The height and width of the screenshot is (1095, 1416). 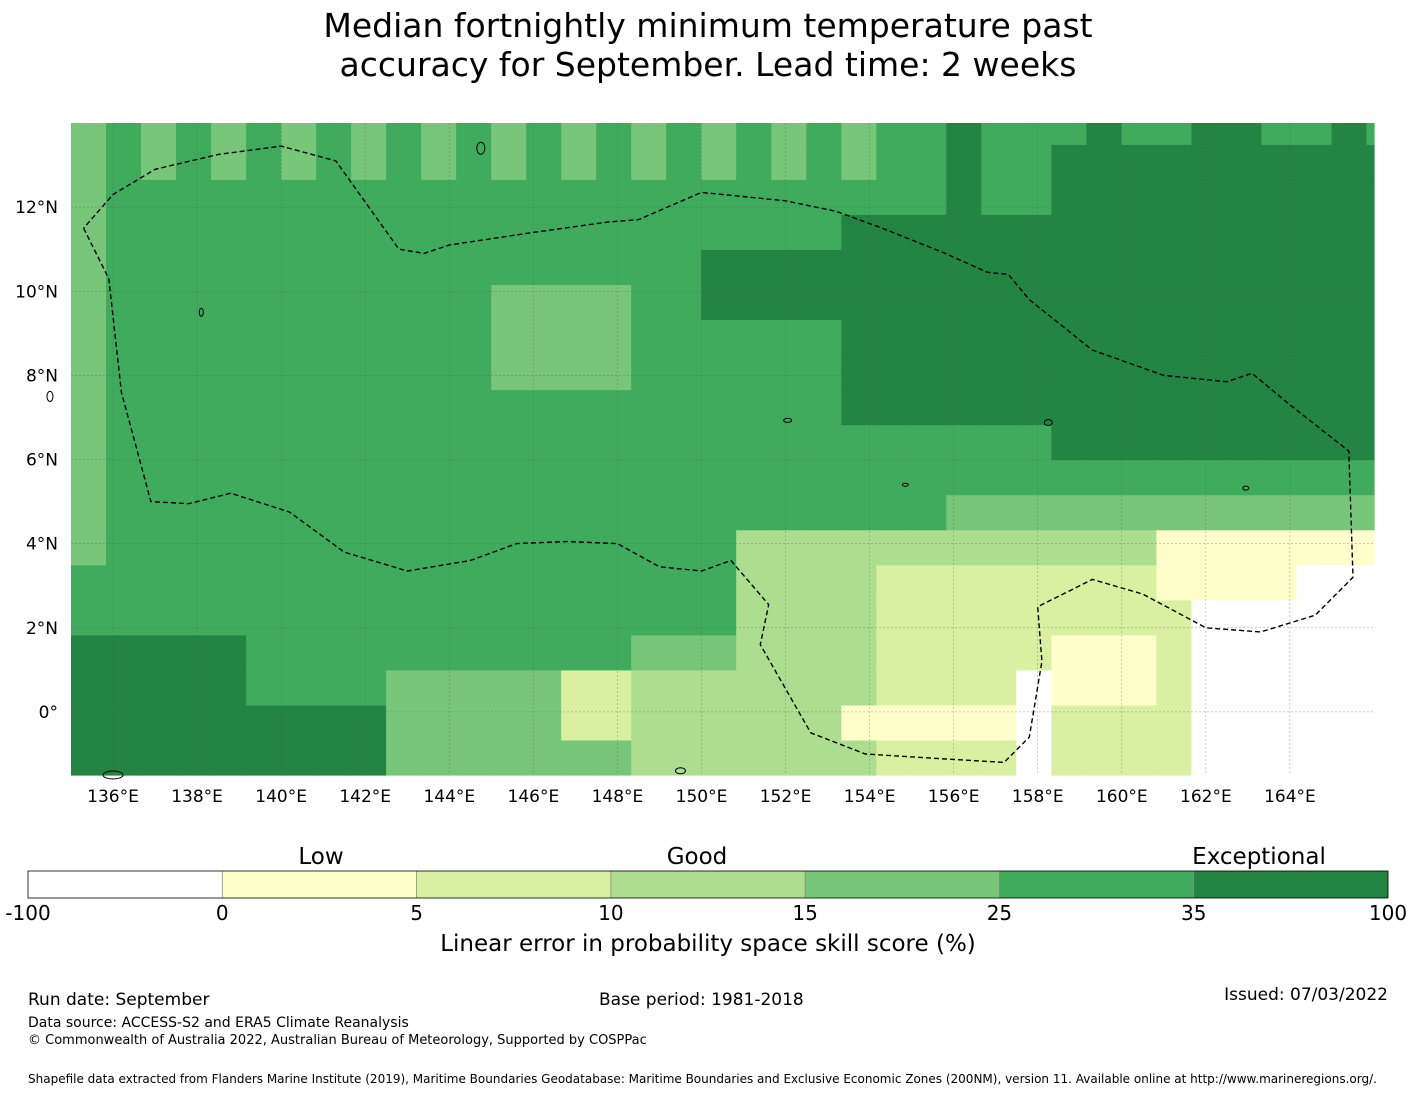 I want to click on colorbar-tick-label: 25, so click(x=999, y=913).